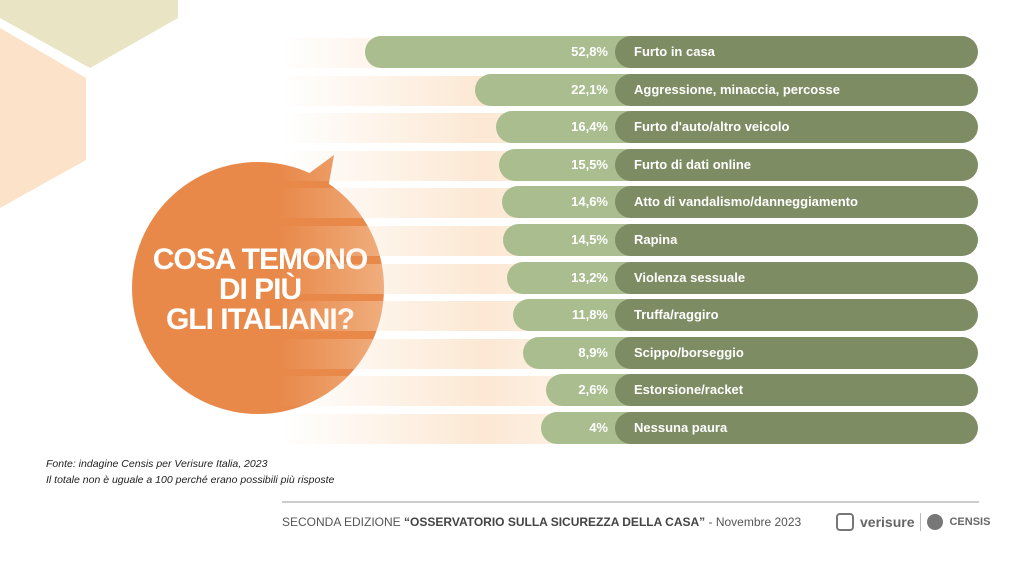  Describe the element at coordinates (753, 522) in the screenshot. I see `footer-date: - Novembre 2023` at that location.